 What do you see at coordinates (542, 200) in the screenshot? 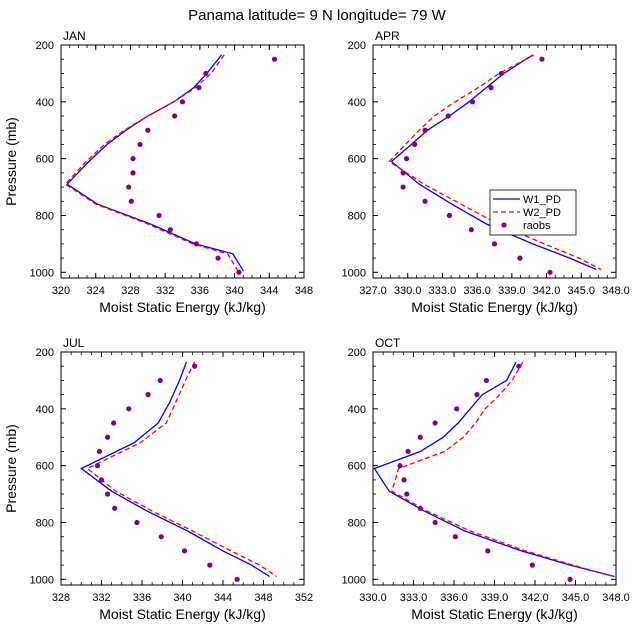
I see `legend-label: W1_PD` at bounding box center [542, 200].